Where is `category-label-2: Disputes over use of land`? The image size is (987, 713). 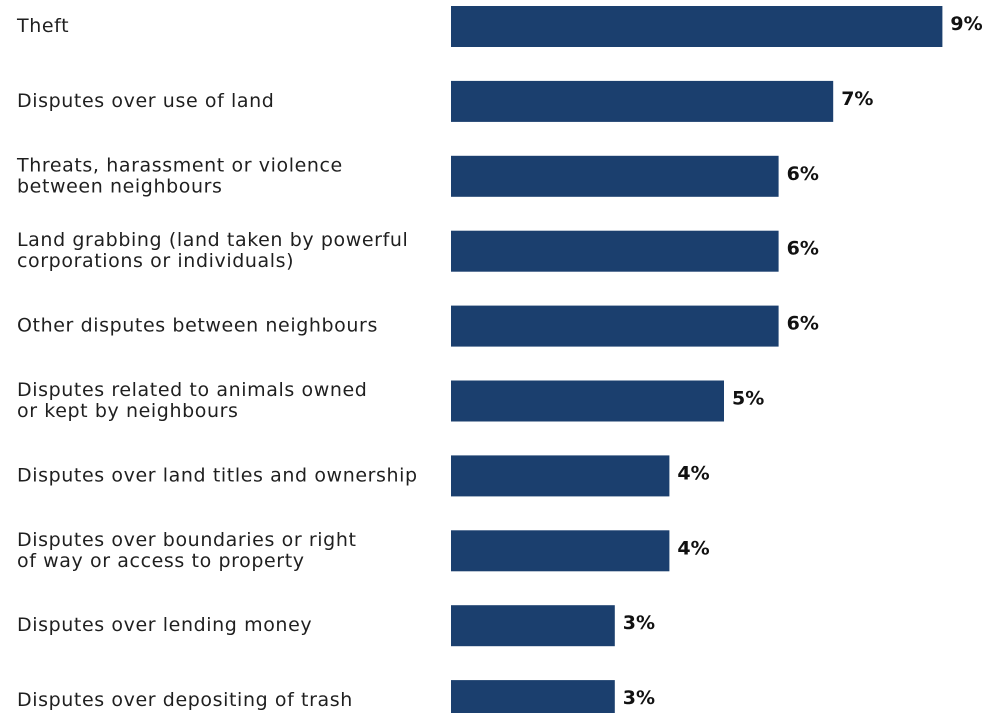
category-label-2: Disputes over use of land is located at coordinates (145, 101).